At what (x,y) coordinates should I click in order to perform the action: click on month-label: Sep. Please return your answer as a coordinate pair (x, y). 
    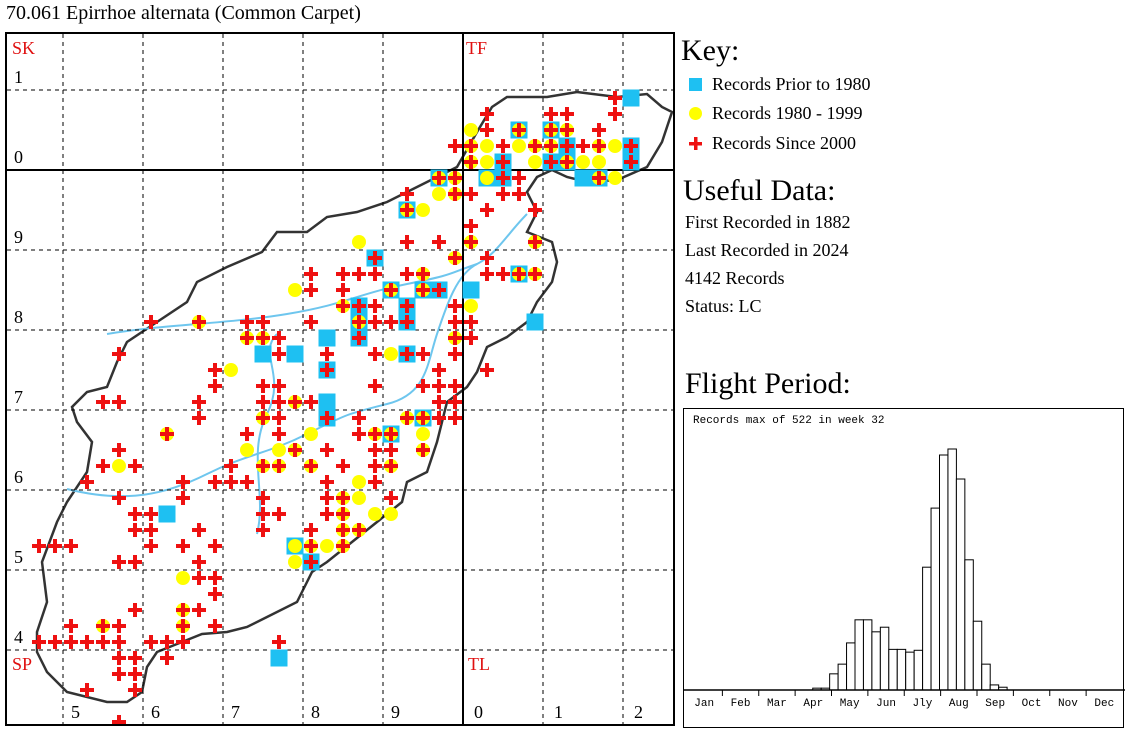
    Looking at the image, I should click on (995, 704).